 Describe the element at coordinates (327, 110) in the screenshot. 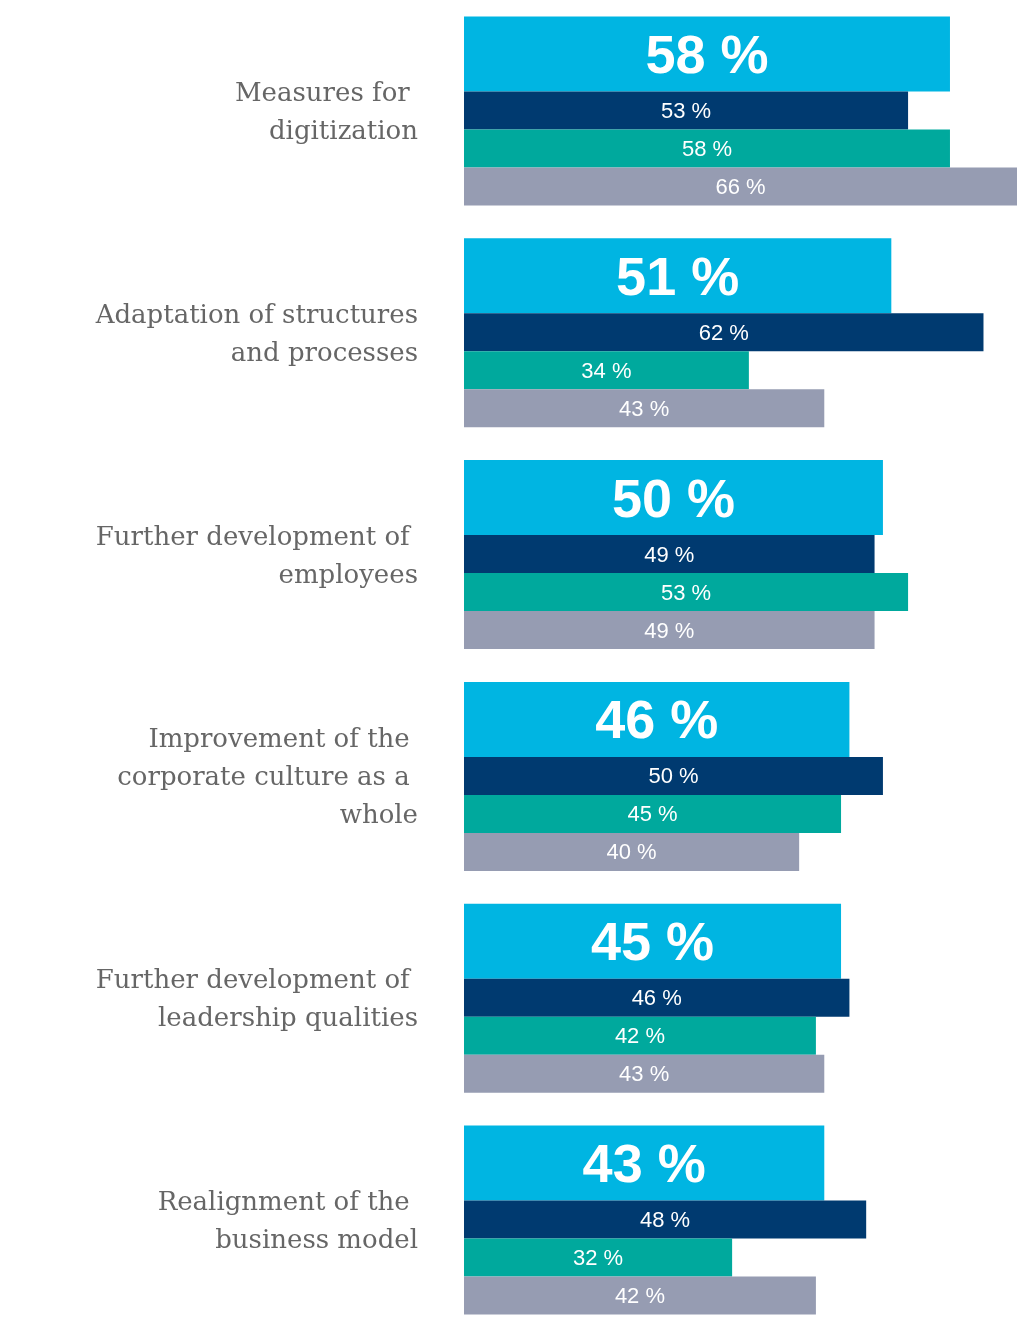

I see `y-tick-label: Measures for digitization` at that location.